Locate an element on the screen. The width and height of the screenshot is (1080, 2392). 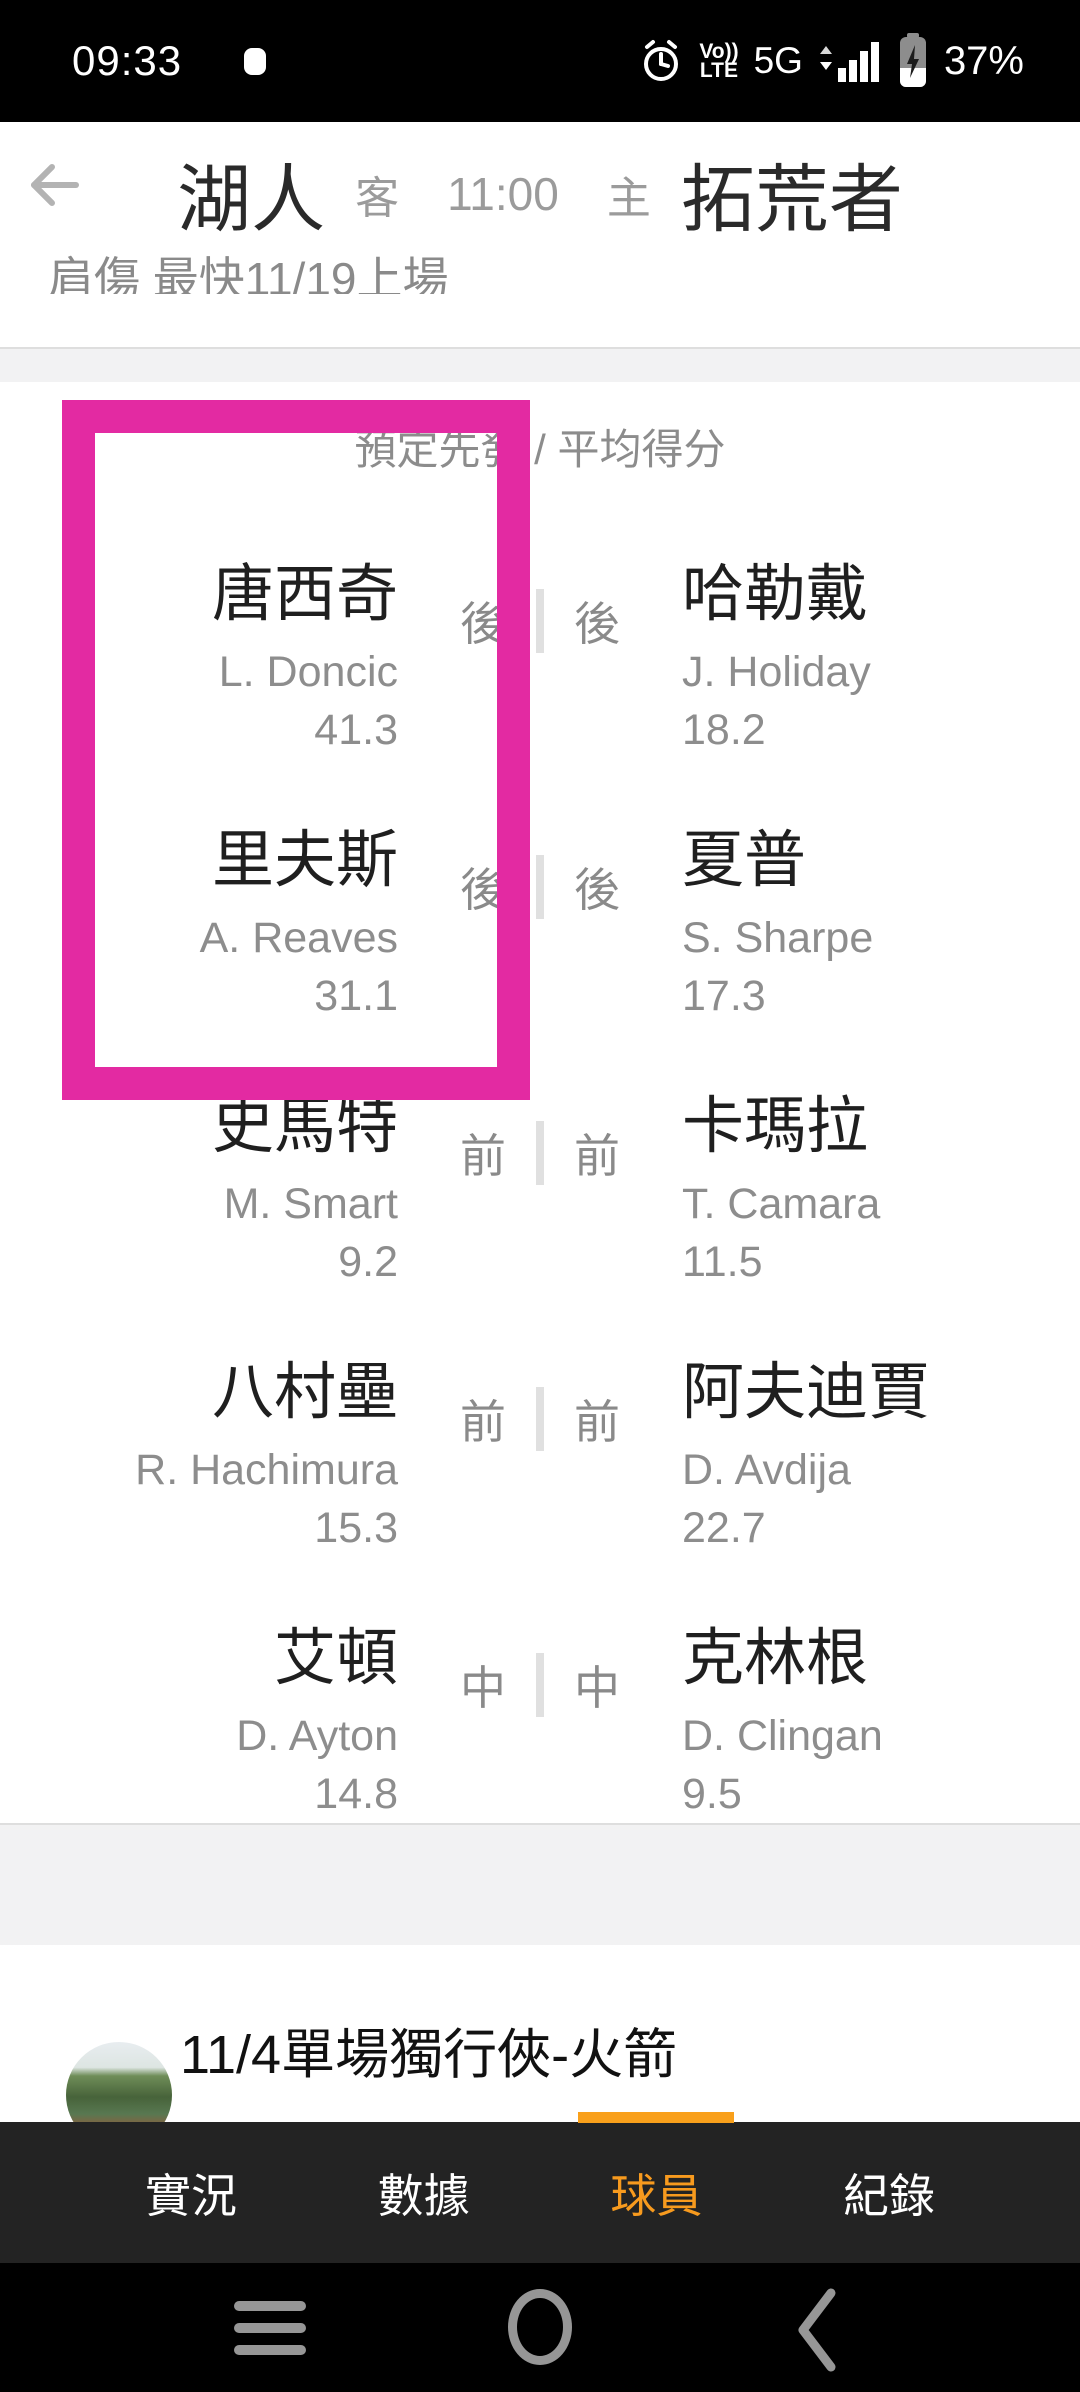
battery-icon is located at coordinates (912, 60).